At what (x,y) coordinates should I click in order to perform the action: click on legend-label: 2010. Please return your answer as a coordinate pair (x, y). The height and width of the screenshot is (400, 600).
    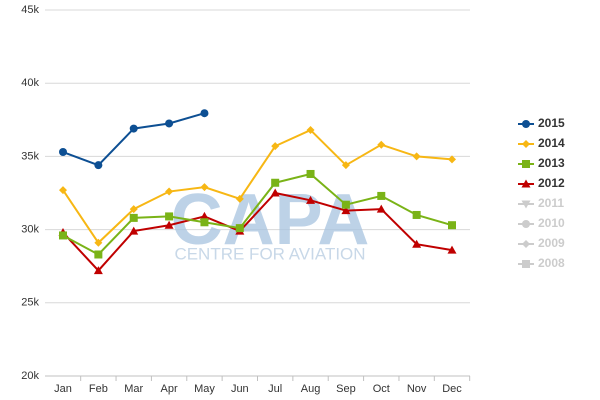
    Looking at the image, I should click on (551, 223).